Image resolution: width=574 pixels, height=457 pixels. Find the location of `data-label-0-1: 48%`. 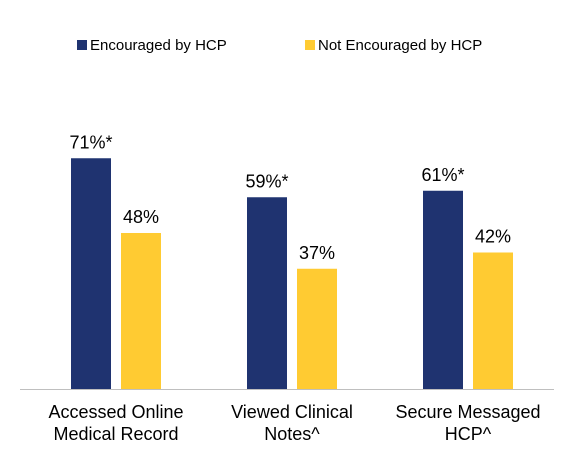

data-label-0-1: 48% is located at coordinates (141, 217).